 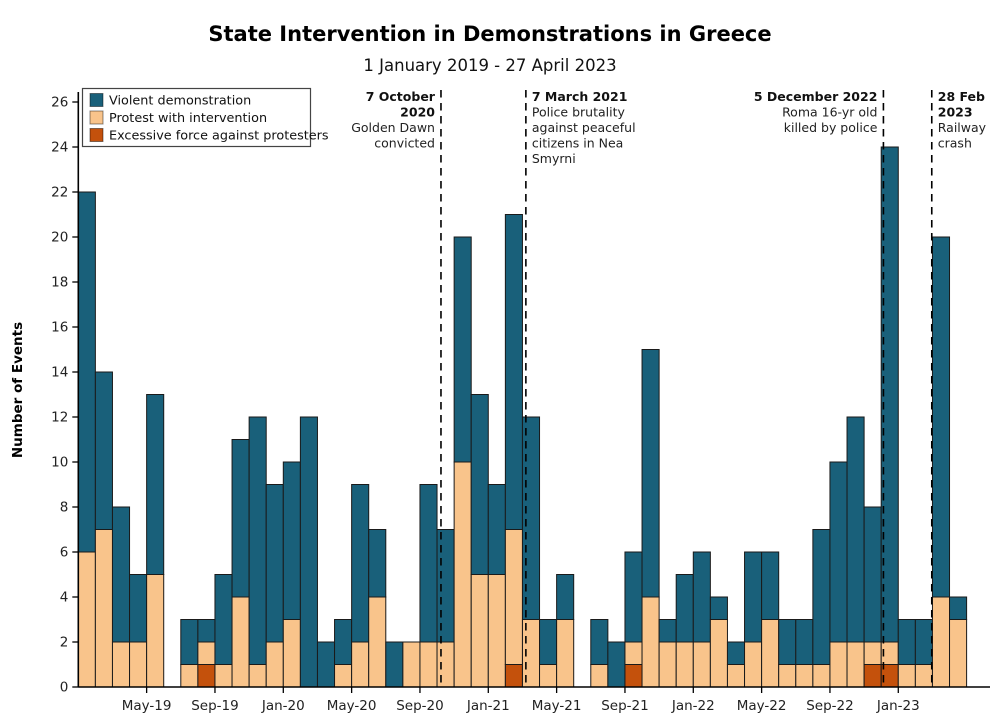 What do you see at coordinates (579, 112) in the screenshot?
I see `event-text-nea-smyrni: Police brutality` at bounding box center [579, 112].